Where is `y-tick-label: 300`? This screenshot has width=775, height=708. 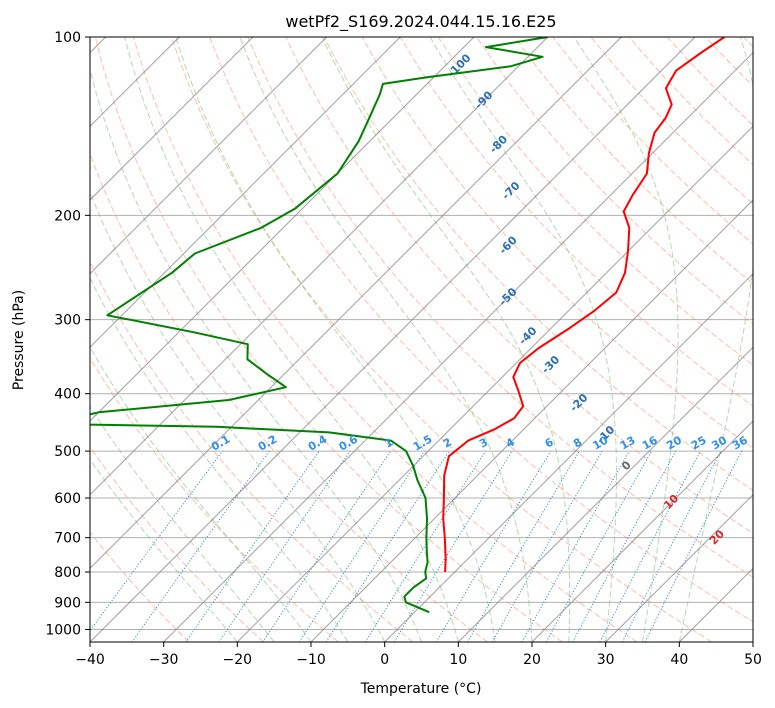 y-tick-label: 300 is located at coordinates (67, 321).